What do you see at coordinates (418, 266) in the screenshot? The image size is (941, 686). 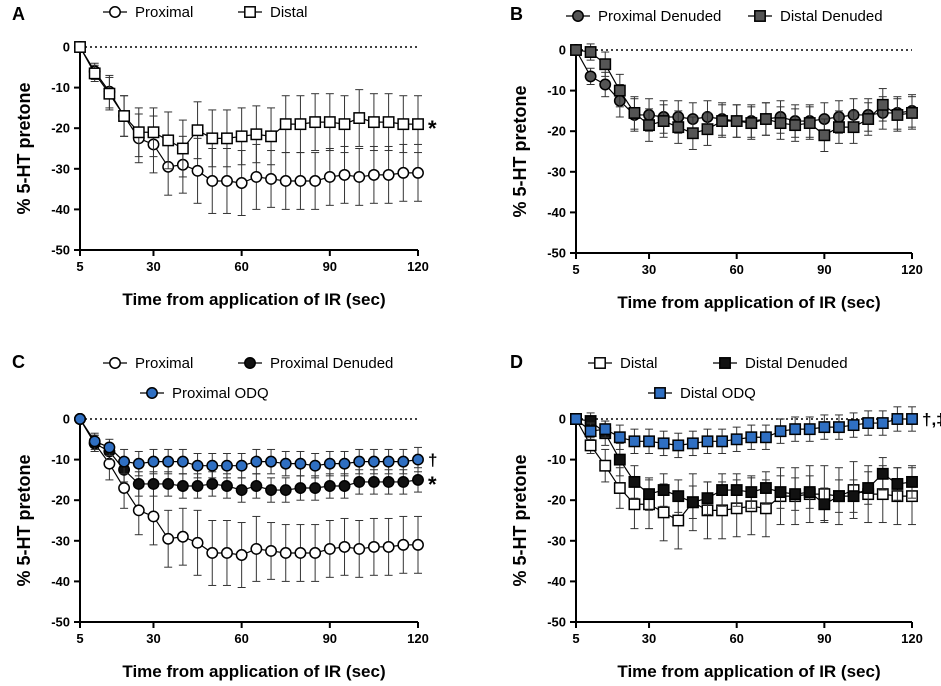 I see `x-tick-label: 120` at bounding box center [418, 266].